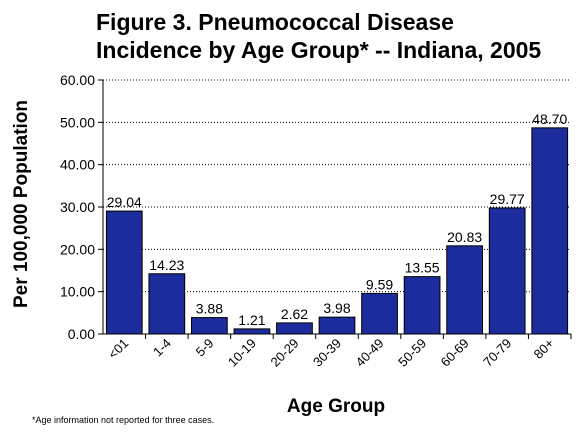  Describe the element at coordinates (318, 50) in the screenshot. I see `chart-title-line-2: Incidence by Age Group* -- Indiana, 2005` at that location.